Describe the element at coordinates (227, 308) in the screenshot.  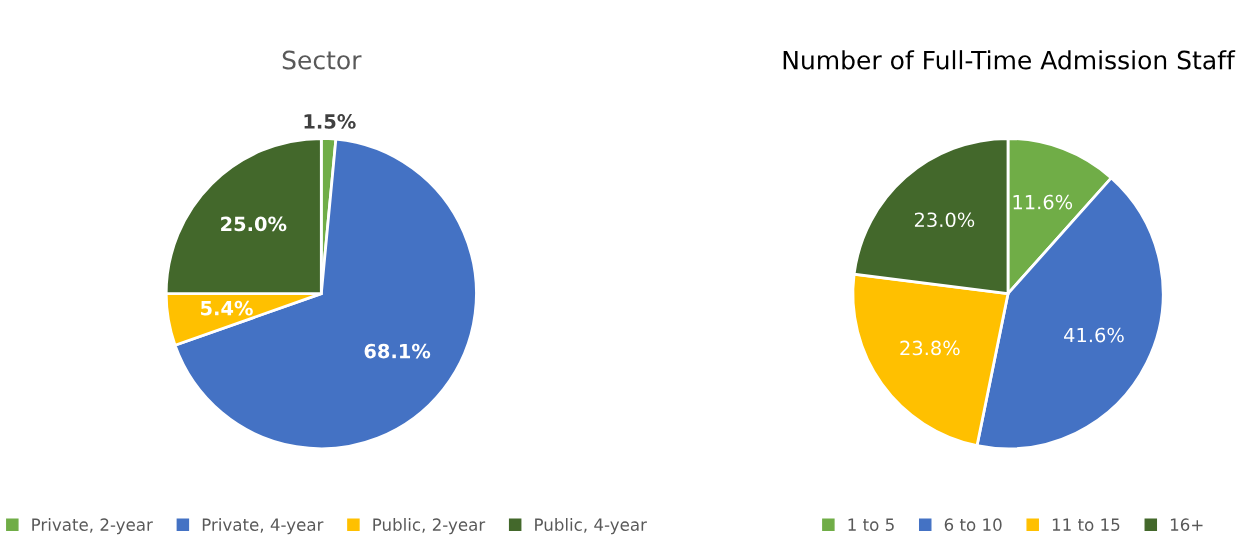
I see `data-label: 5.4%` at that location.